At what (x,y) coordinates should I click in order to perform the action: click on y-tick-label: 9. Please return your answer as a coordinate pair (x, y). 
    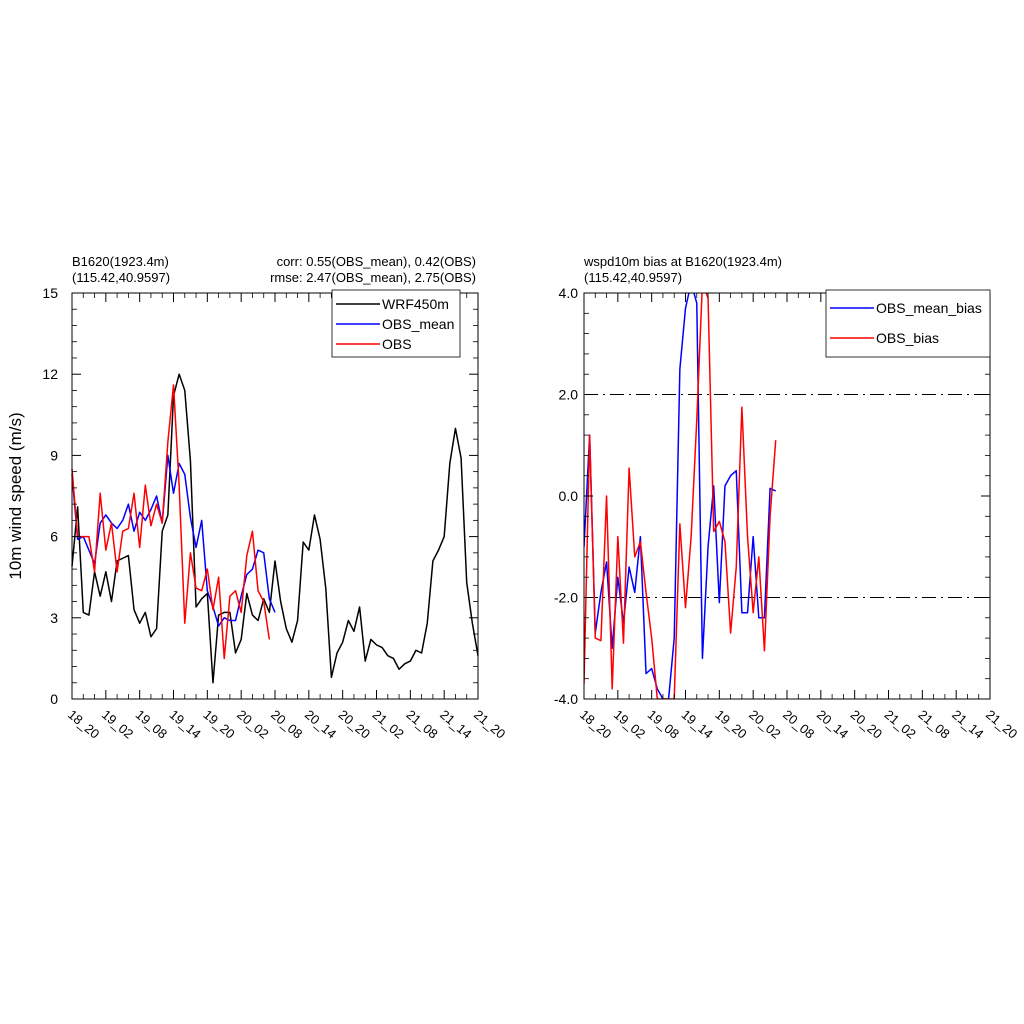
    Looking at the image, I should click on (54, 455).